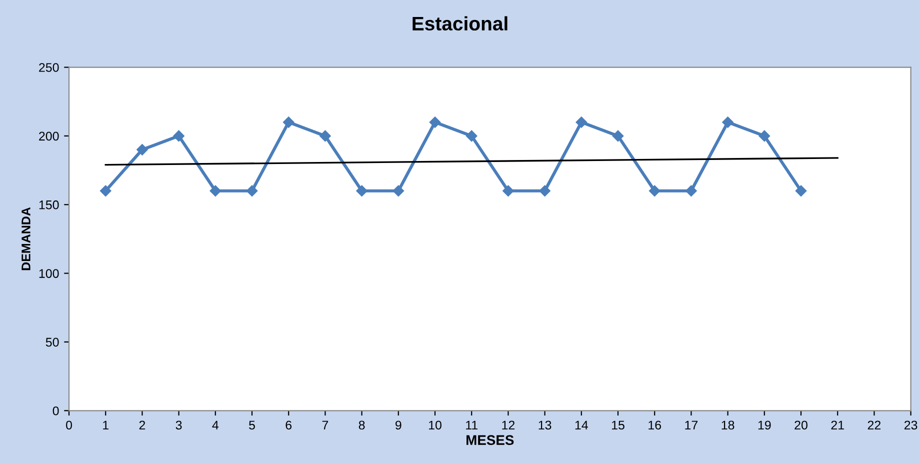  I want to click on x-tick-label: 18, so click(728, 425).